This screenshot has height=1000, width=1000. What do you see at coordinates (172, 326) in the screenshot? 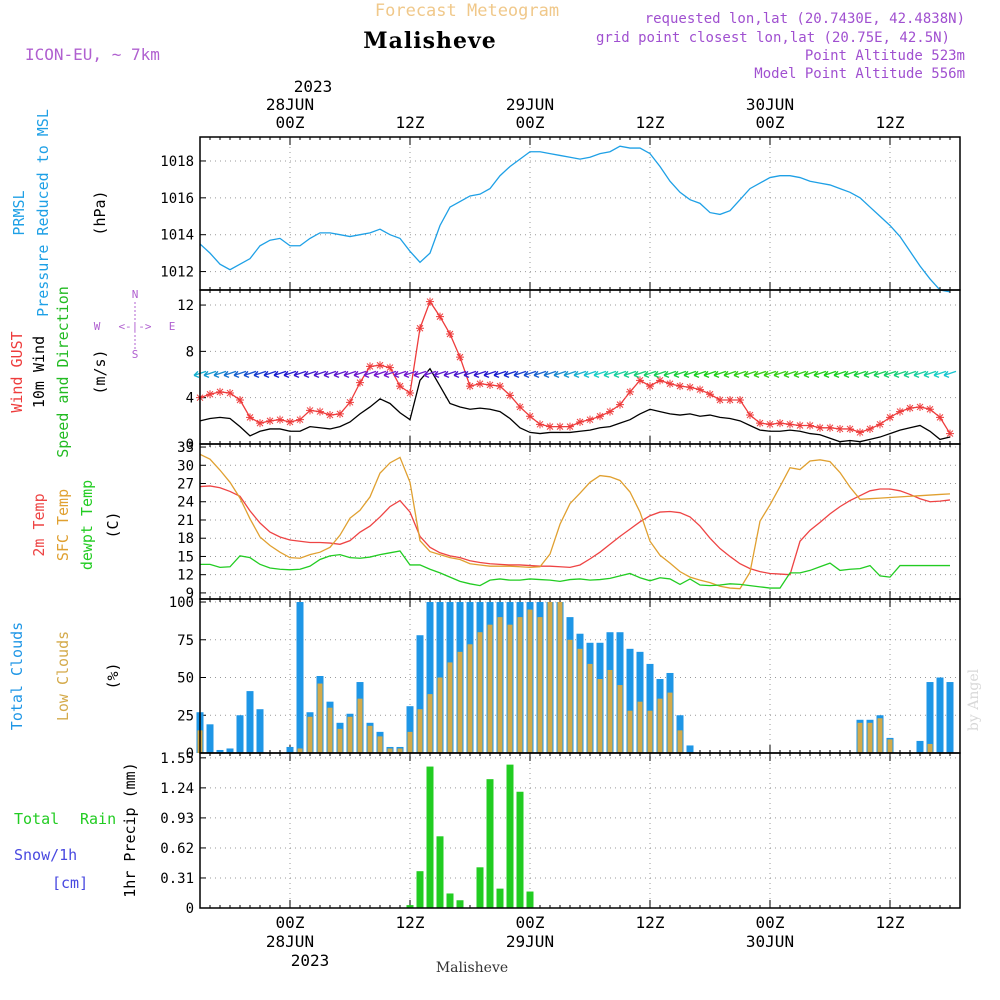
I see `compass-e: E` at bounding box center [172, 326].